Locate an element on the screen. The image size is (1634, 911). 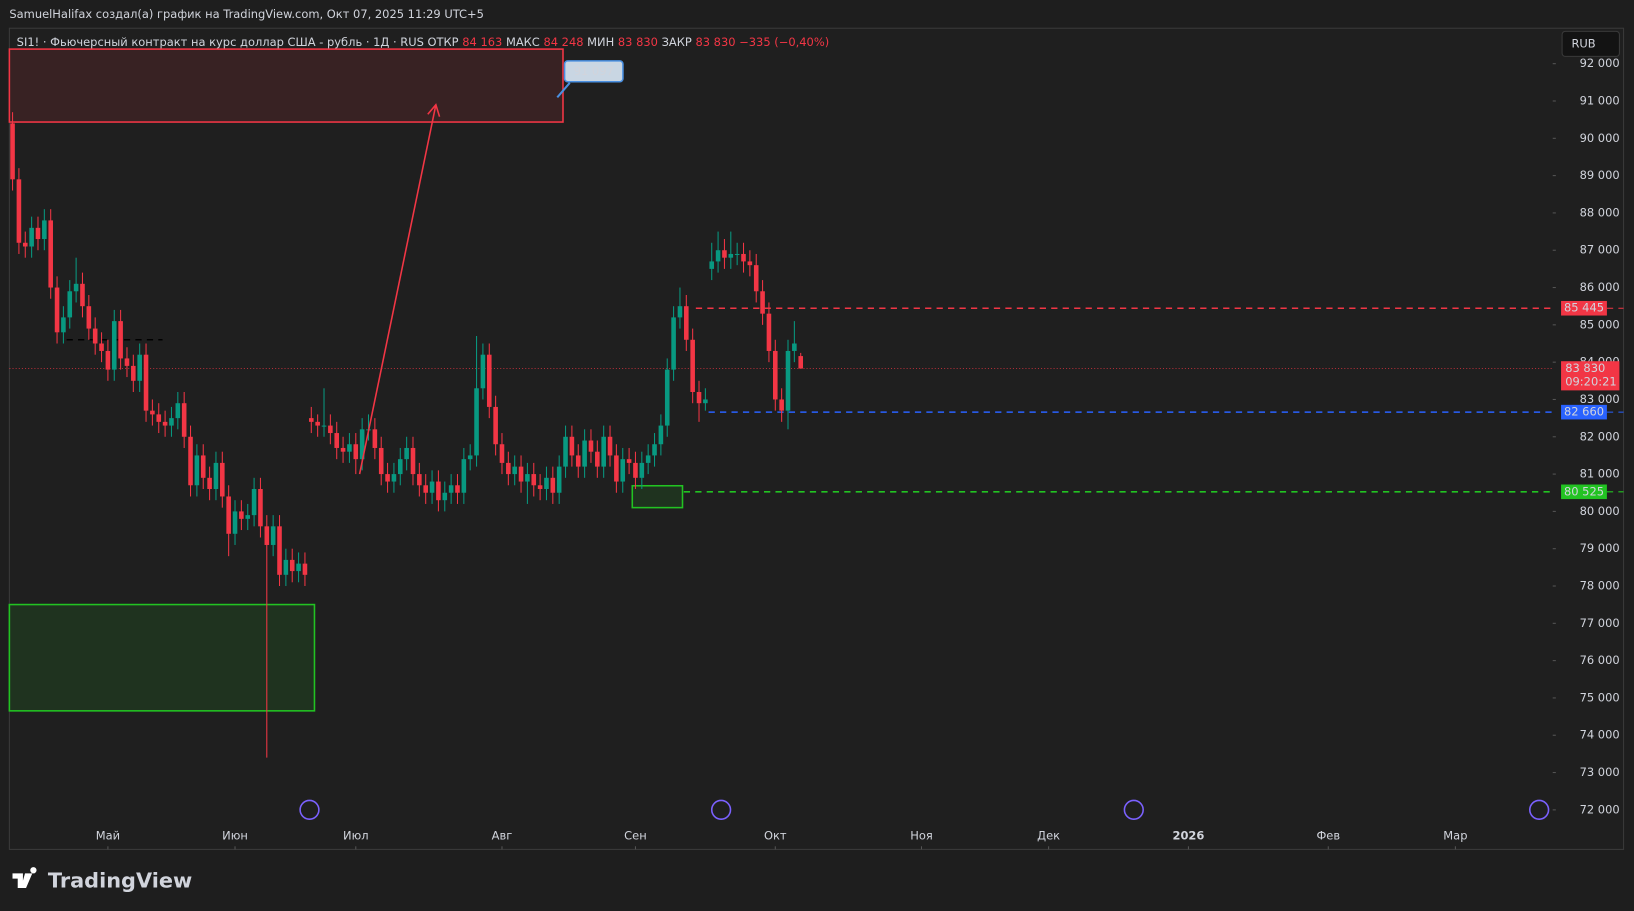
arrow is located at coordinates (397, 289).